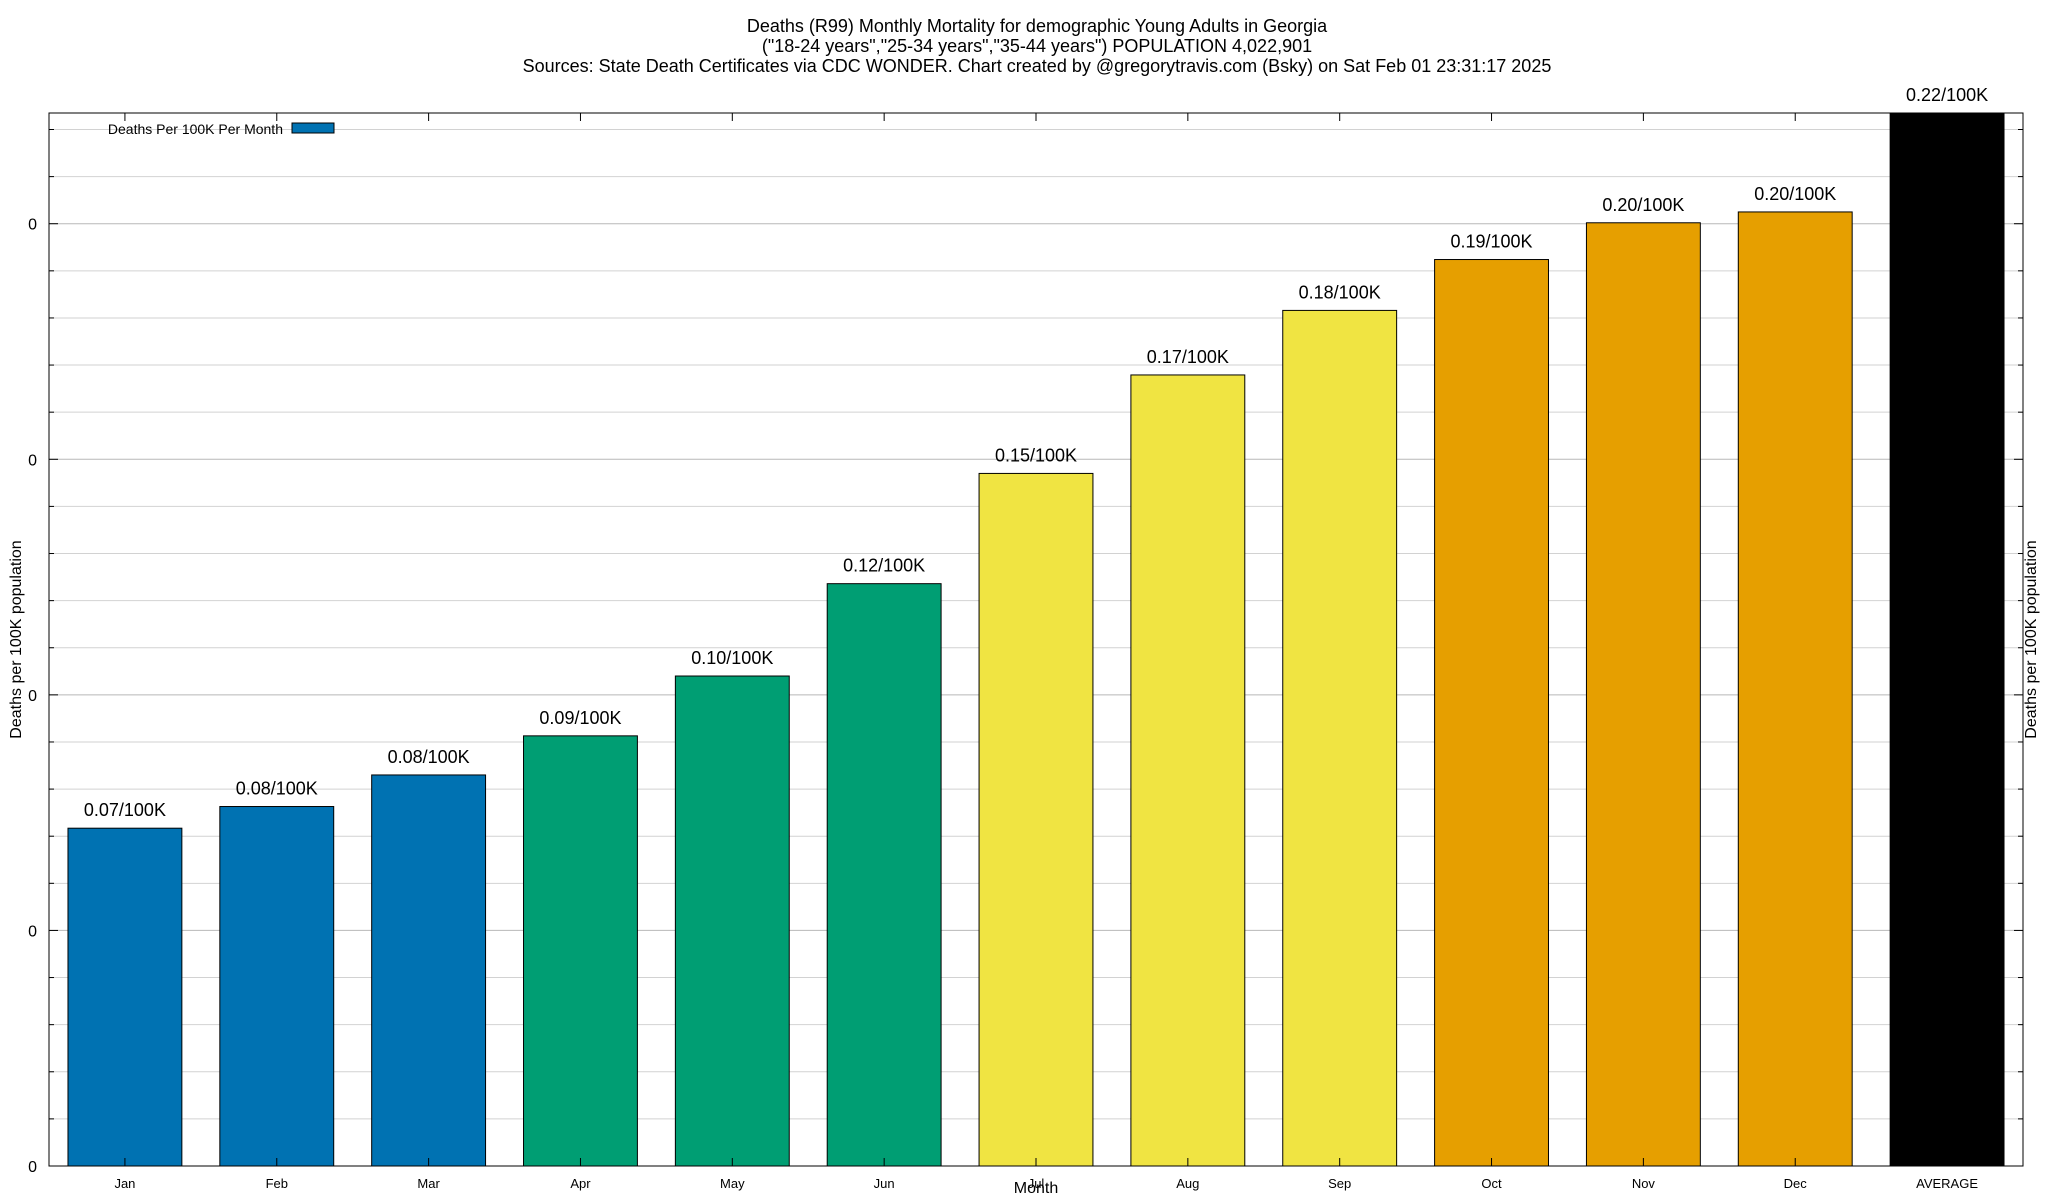 Image resolution: width=2048 pixels, height=1200 pixels. What do you see at coordinates (1796, 1183) in the screenshot?
I see `x-tick-label: Dec` at bounding box center [1796, 1183].